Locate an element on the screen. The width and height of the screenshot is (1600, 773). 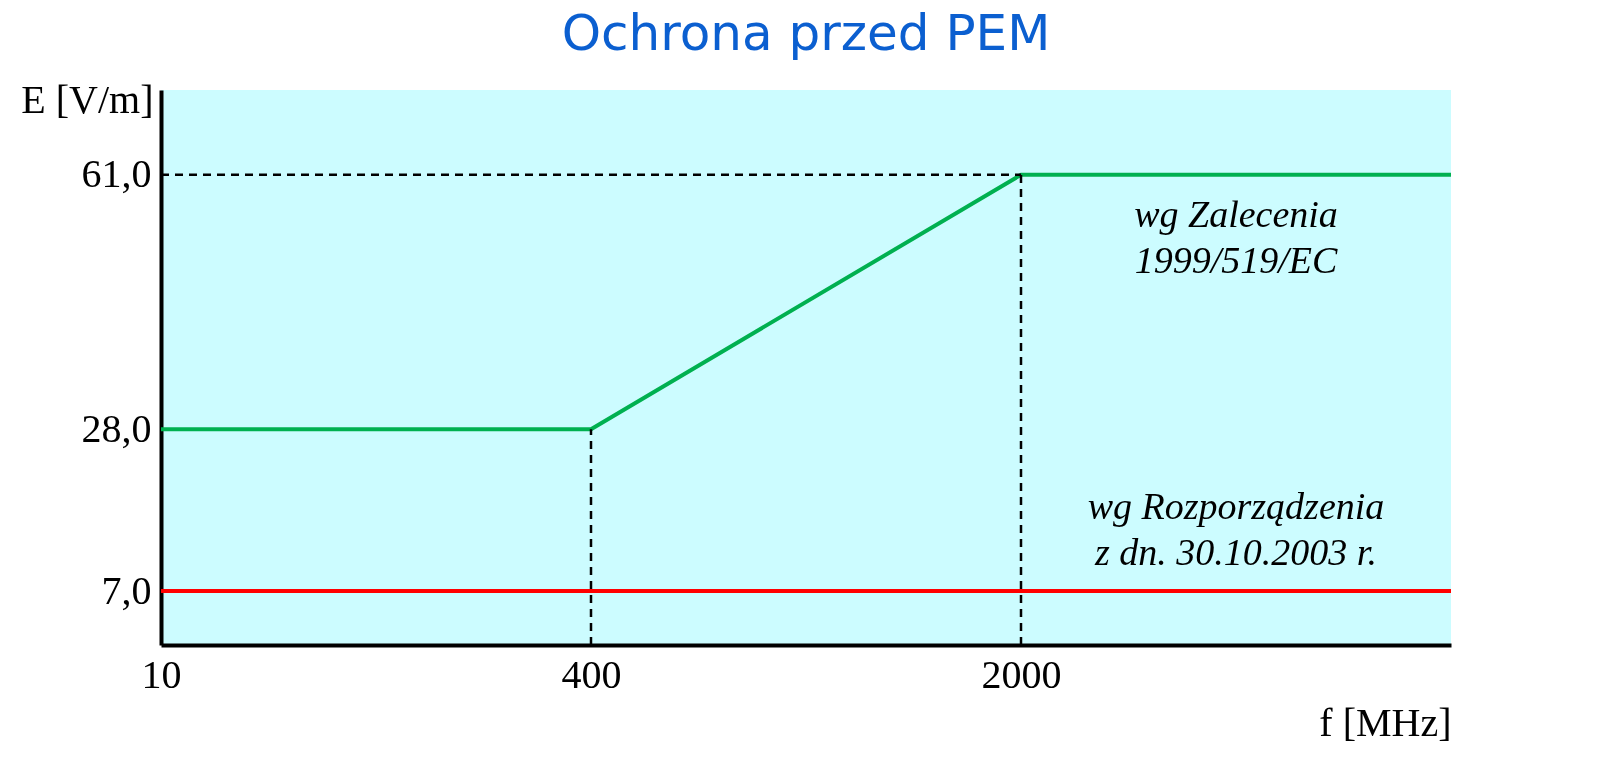
series-label: wg Rozporządzenia z dn. 30.10.2003 r. is located at coordinates (1236, 529).